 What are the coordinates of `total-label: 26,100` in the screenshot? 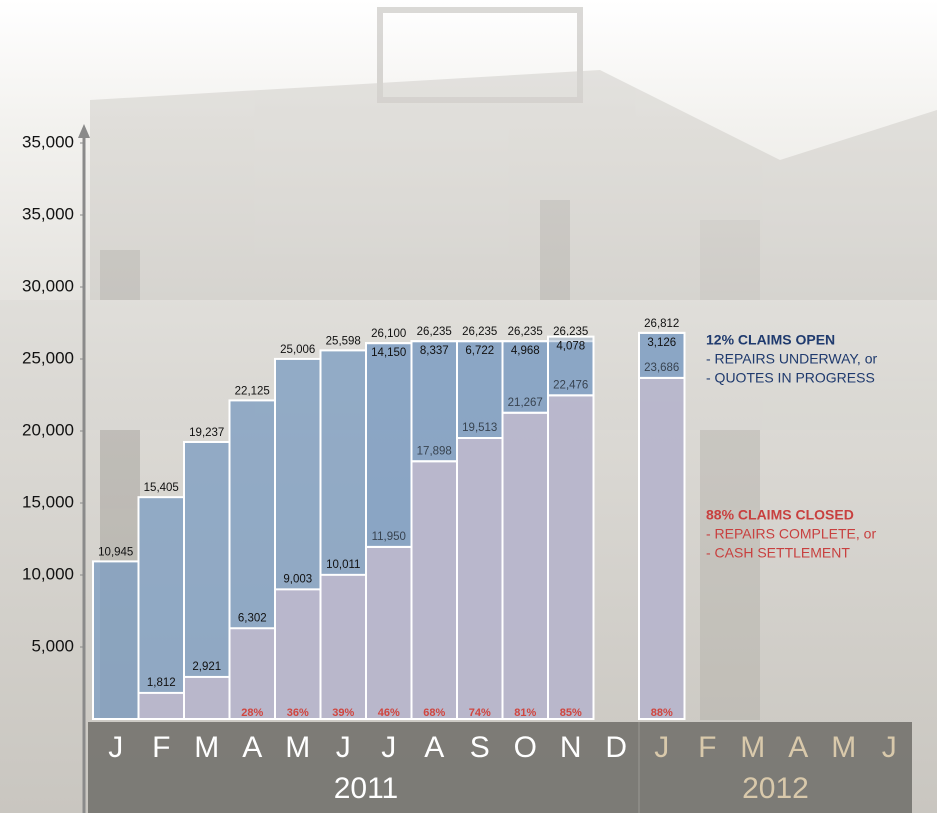 It's located at (388, 334).